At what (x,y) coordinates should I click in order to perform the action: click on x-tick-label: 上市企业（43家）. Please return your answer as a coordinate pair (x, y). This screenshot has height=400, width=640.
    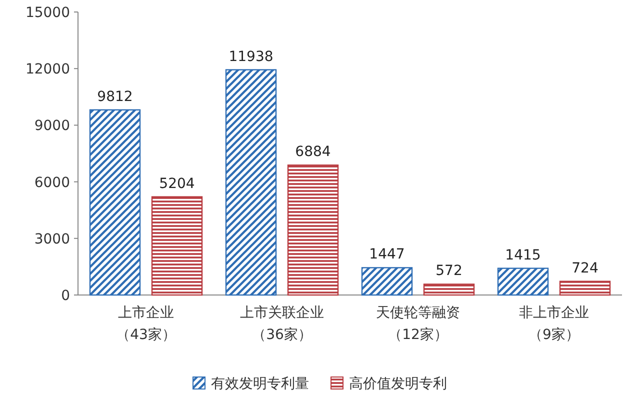
    Looking at the image, I should click on (146, 324).